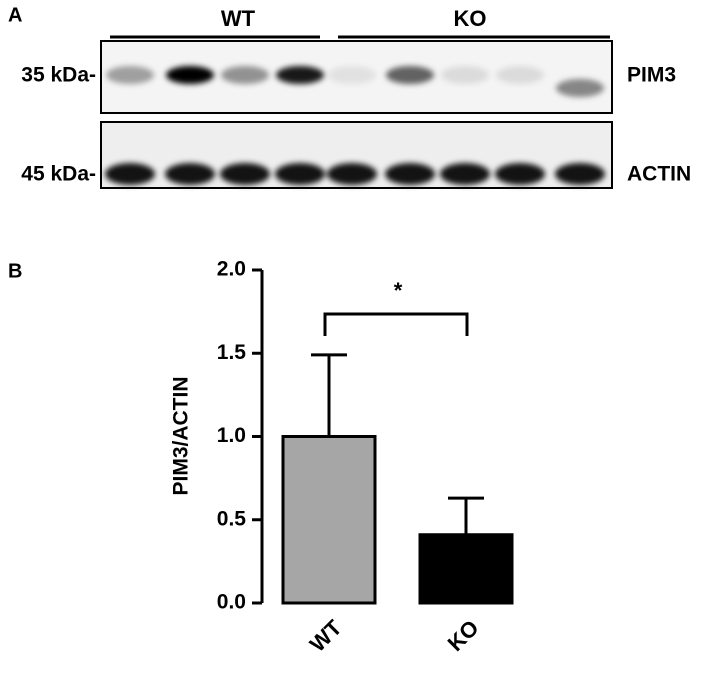 The height and width of the screenshot is (674, 709). I want to click on x-tick-label: KO, so click(463, 635).